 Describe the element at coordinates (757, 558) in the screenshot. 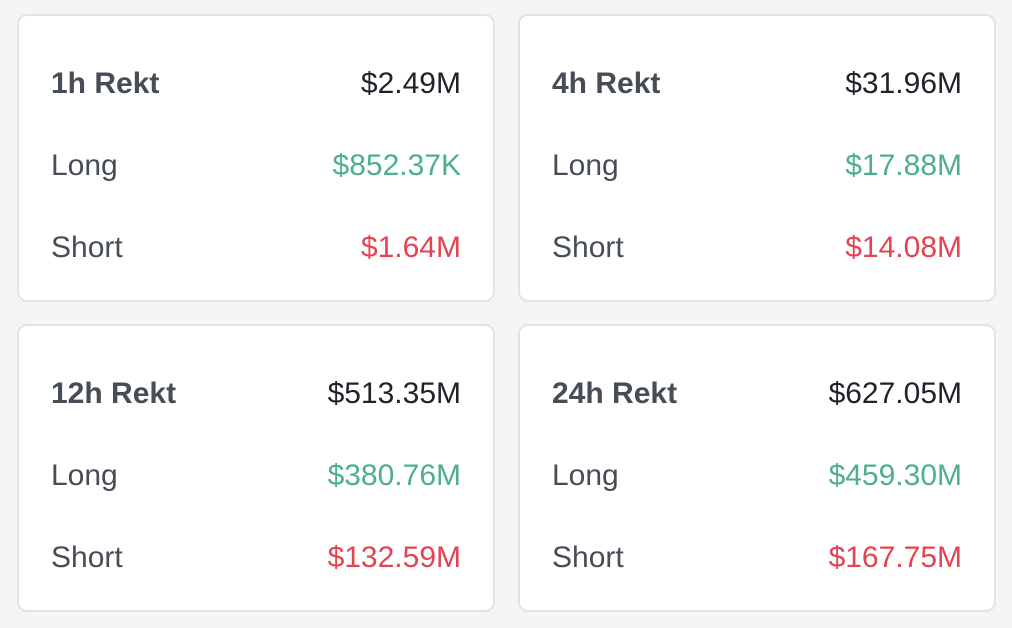

I see `short-row: Short $167.75M` at that location.